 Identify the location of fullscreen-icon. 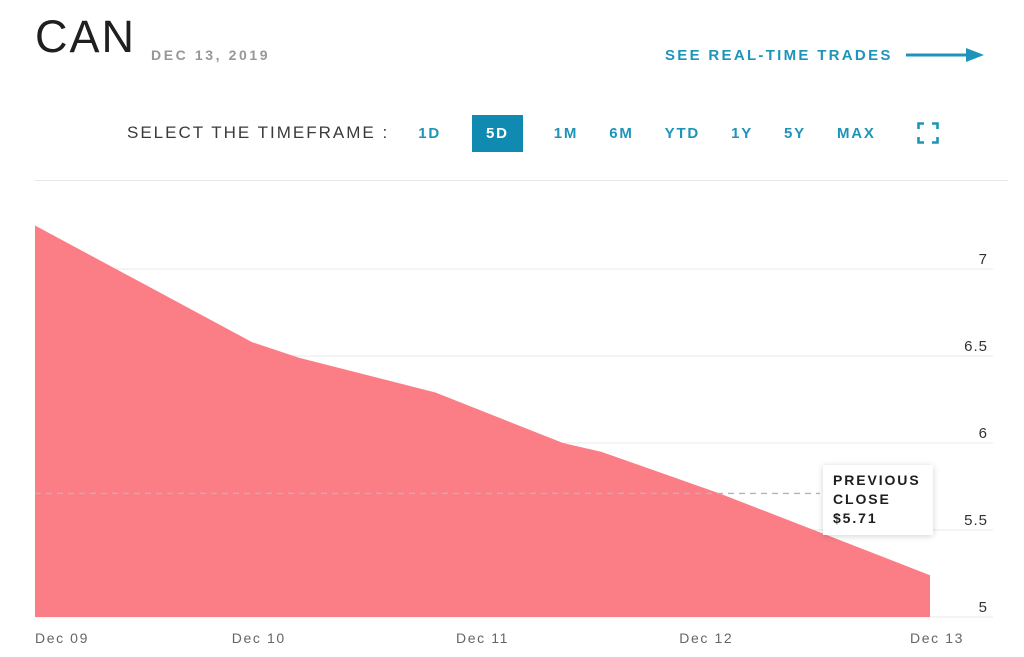
(927, 133).